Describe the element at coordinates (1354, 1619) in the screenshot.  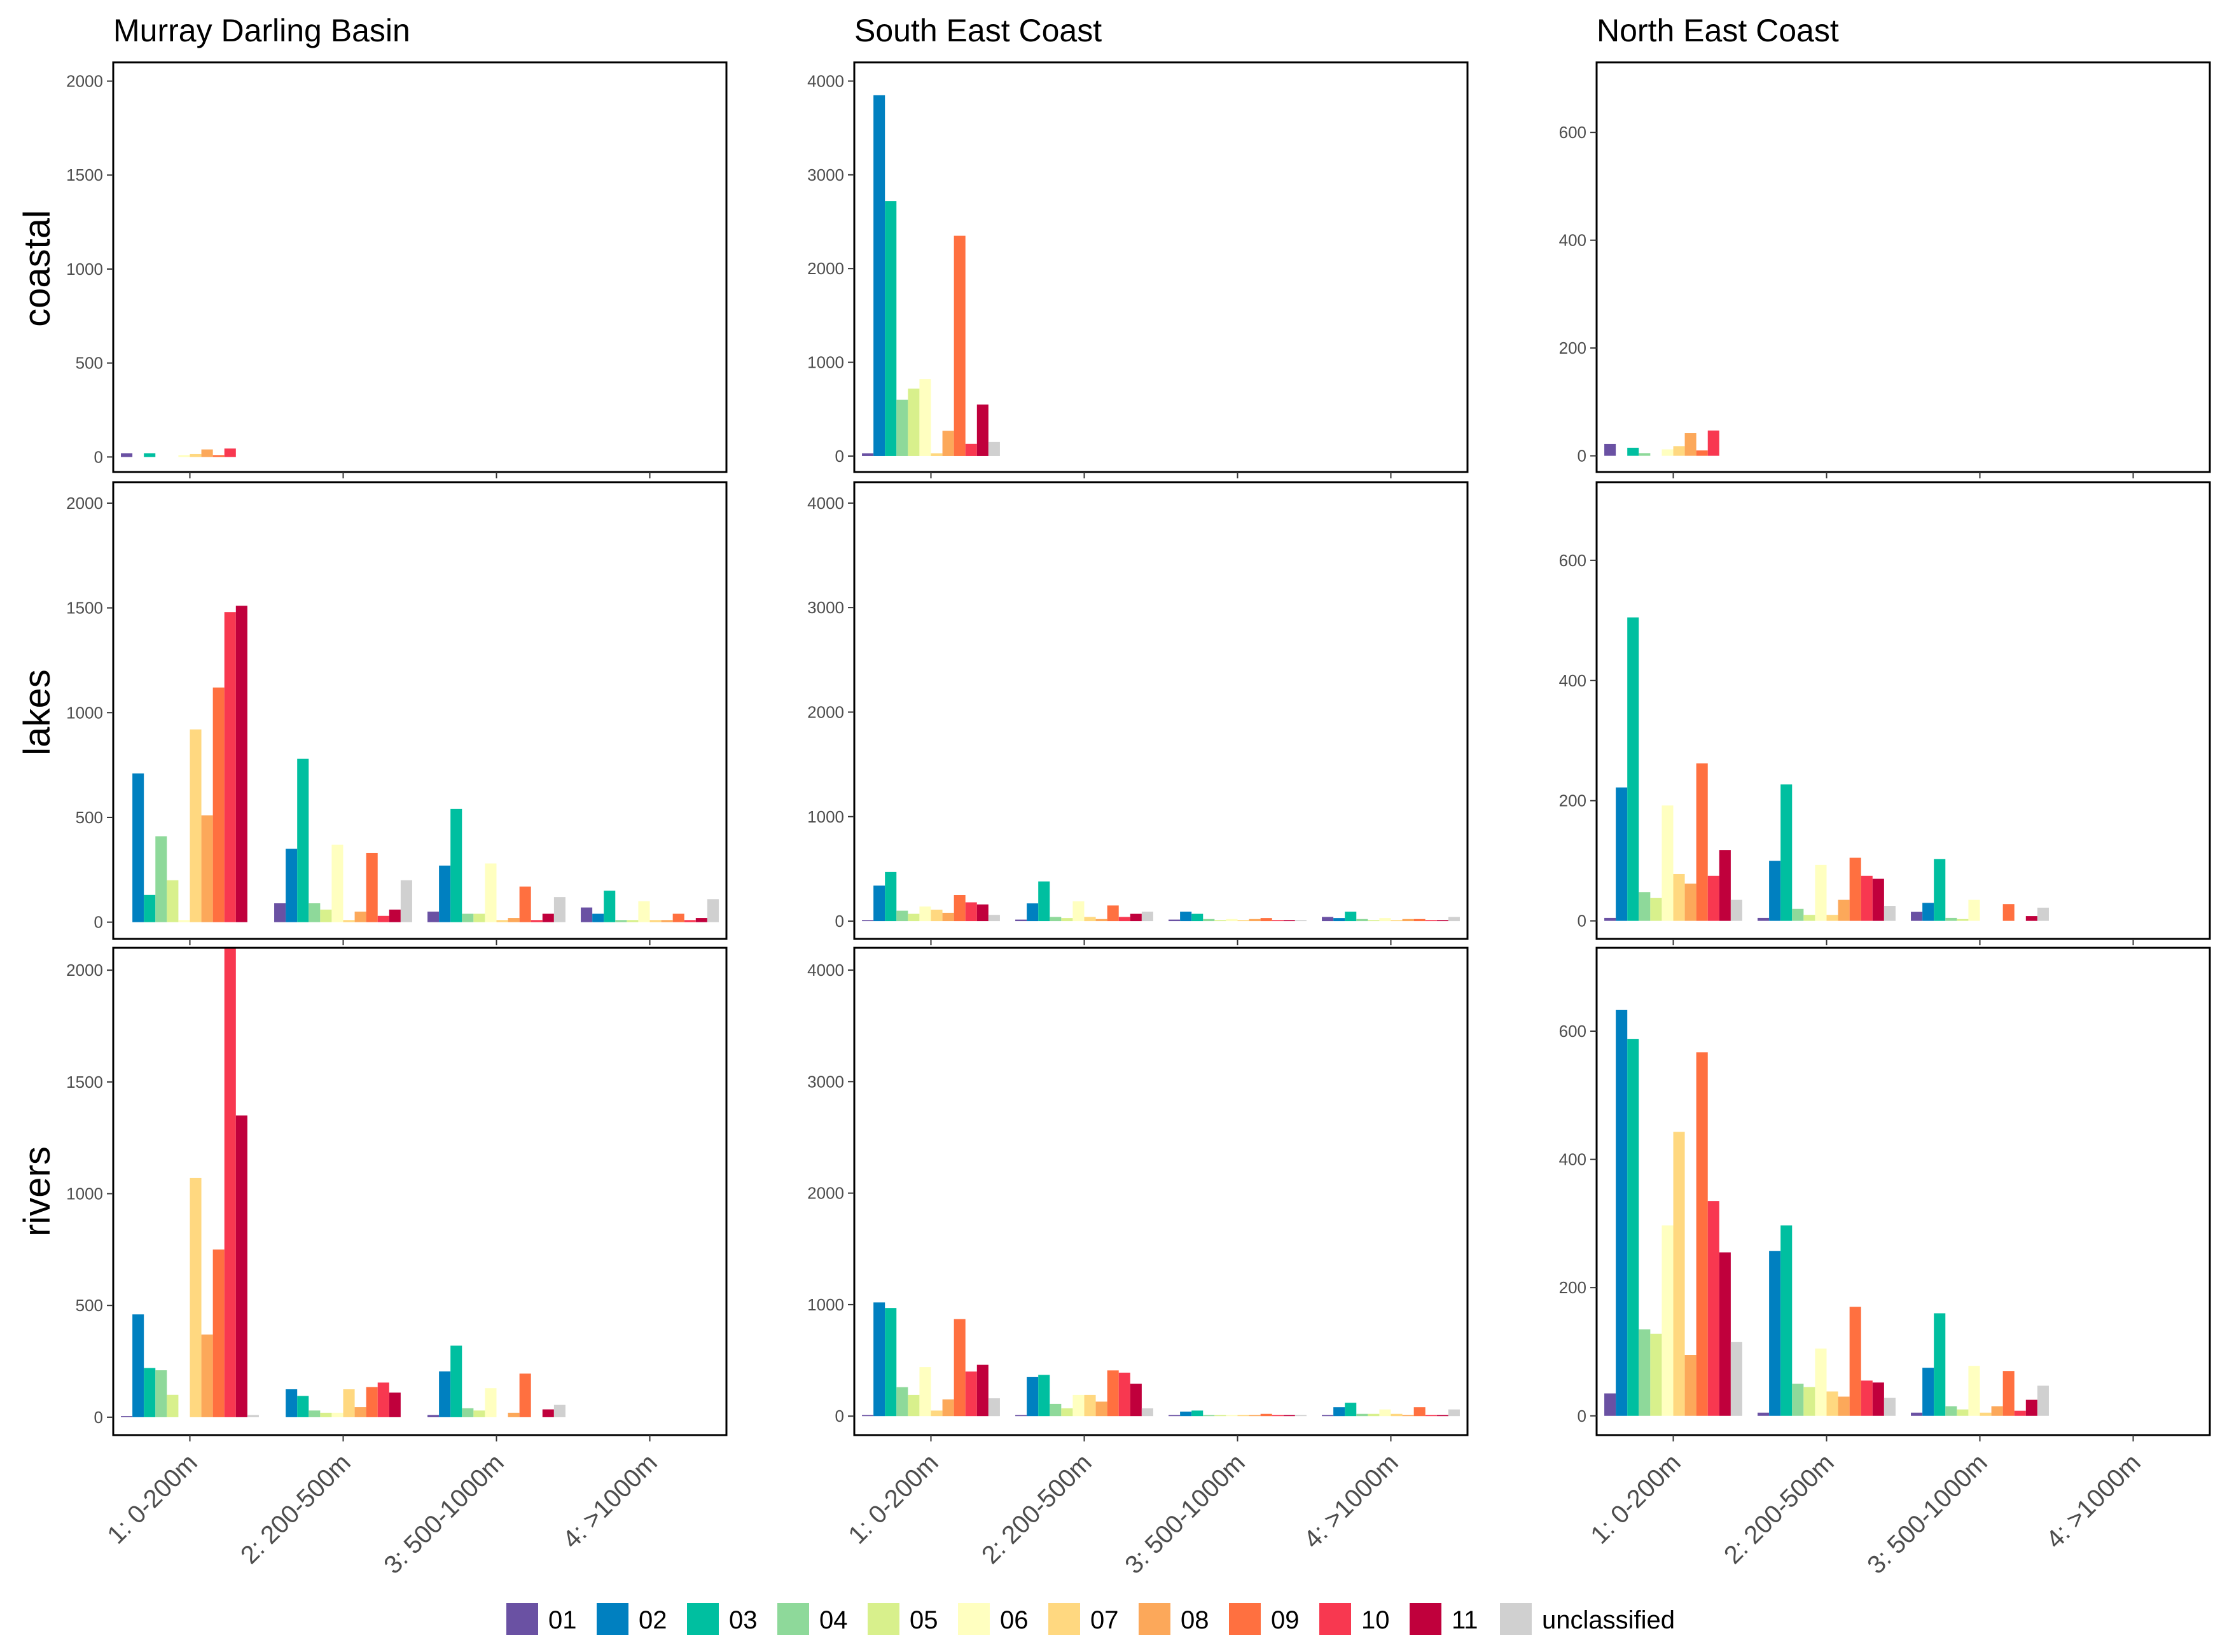
I see `legend-item-10: 10` at that location.